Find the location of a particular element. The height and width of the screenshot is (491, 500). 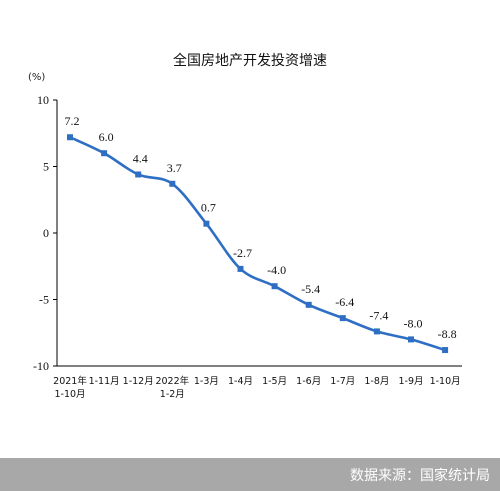

data-label: -5.4 is located at coordinates (310, 289).